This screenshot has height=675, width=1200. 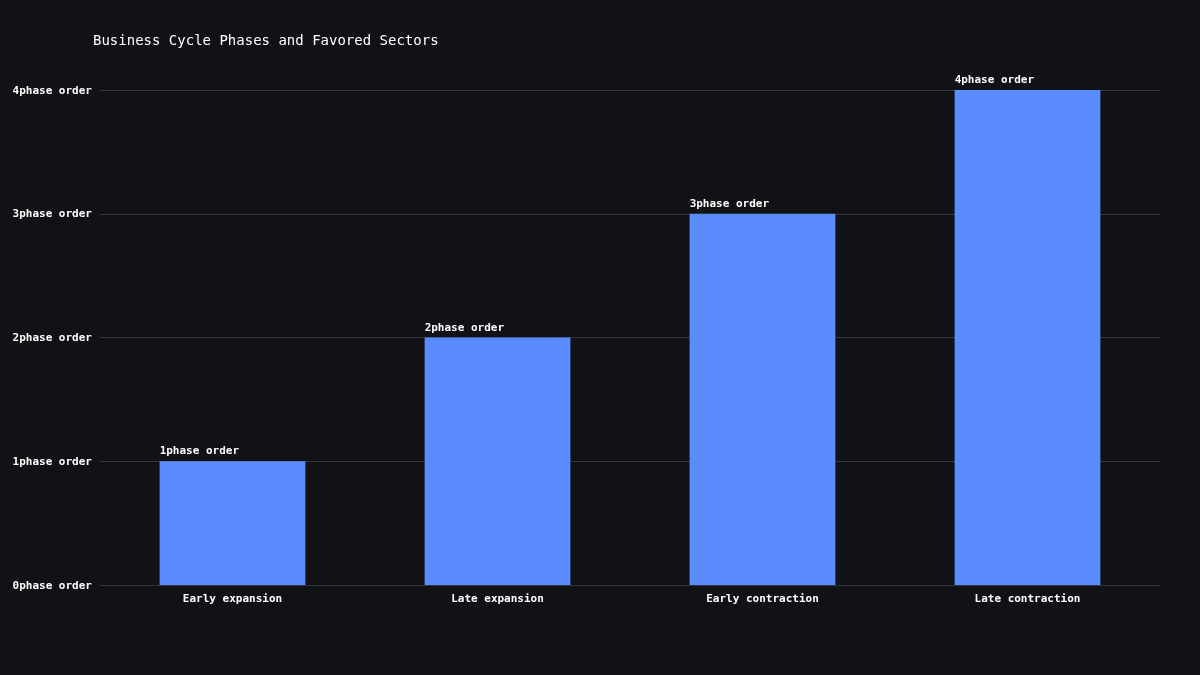 I want to click on y-tick-label: 1phase order, so click(x=52, y=461).